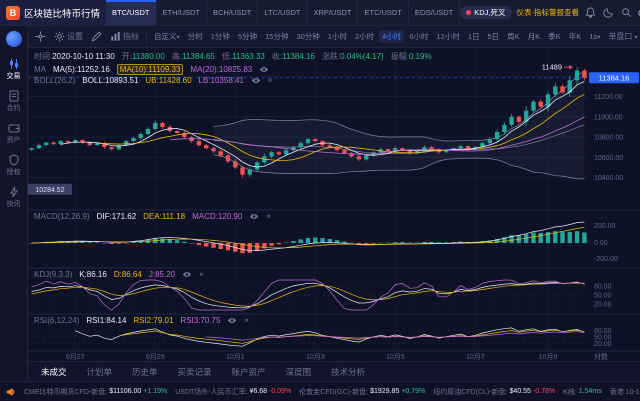 This screenshot has height=401, width=640. I want to click on timeframe-30min: 30分钟, so click(308, 36).